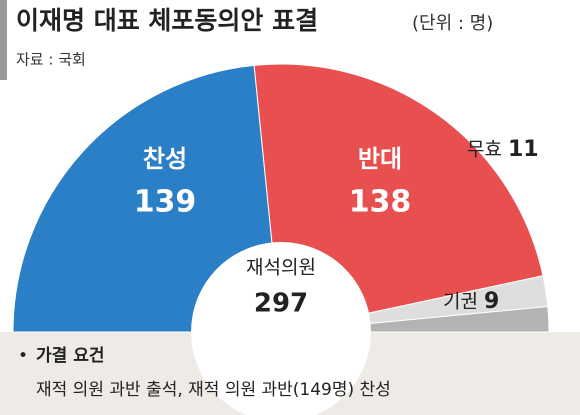 The image size is (580, 415). I want to click on center-label: 재석의원, so click(281, 268).